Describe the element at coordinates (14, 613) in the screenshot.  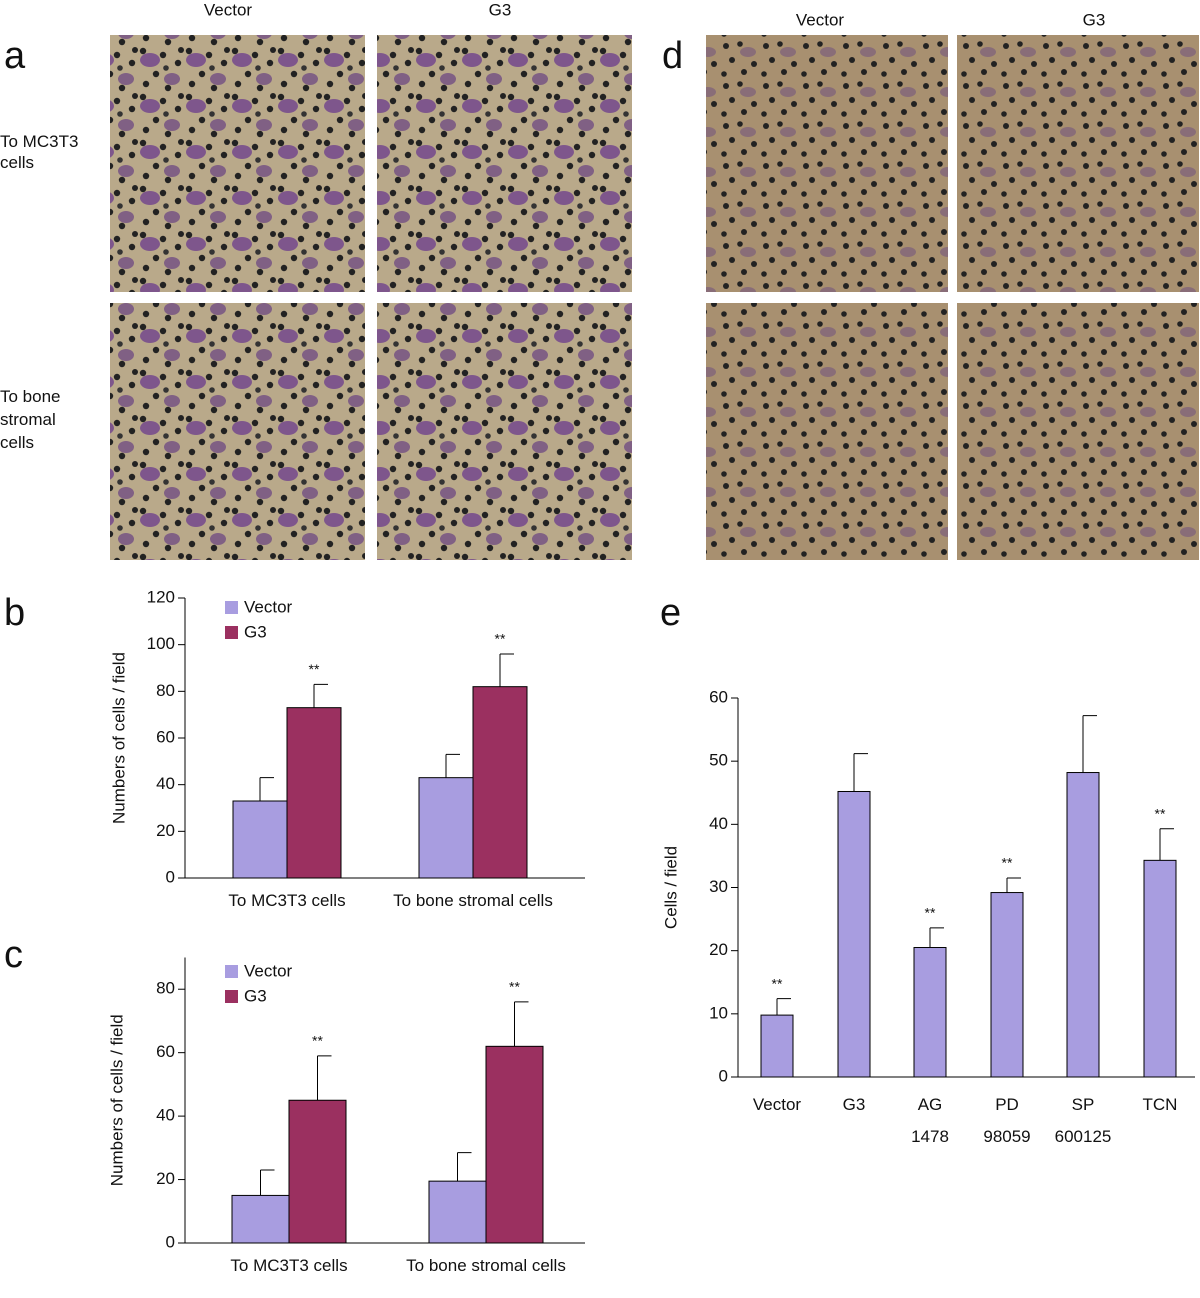
I see `panel-label: b` at that location.